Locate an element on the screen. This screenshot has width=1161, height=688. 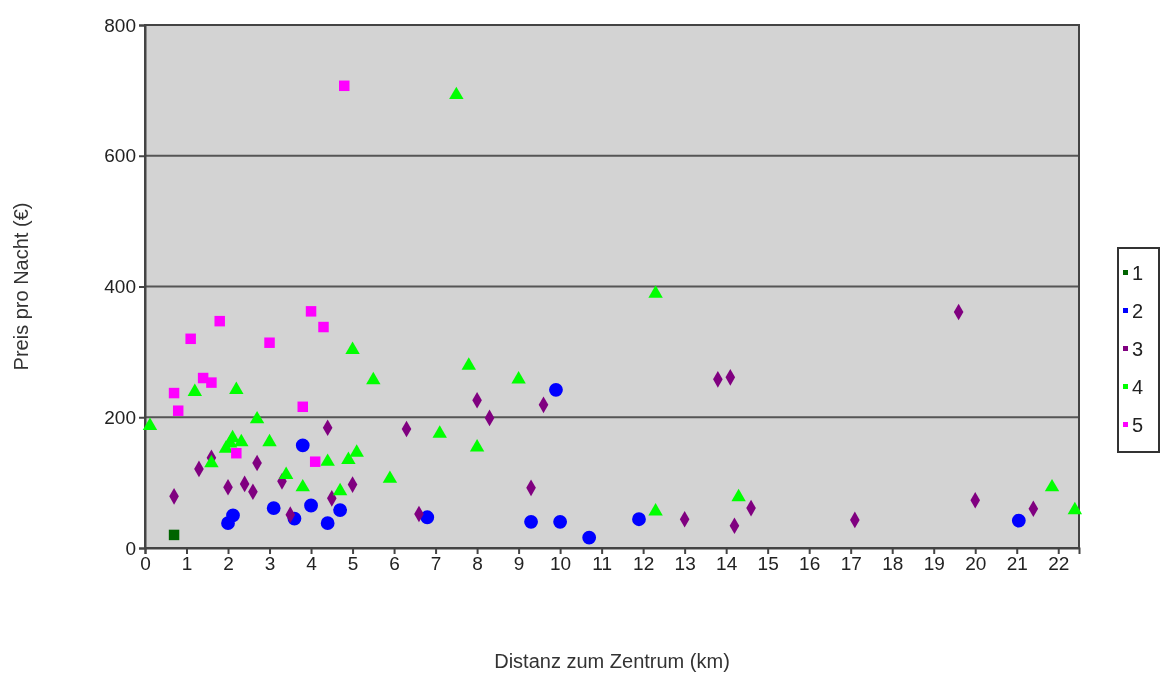
x-tick-label: 1 is located at coordinates (187, 564).